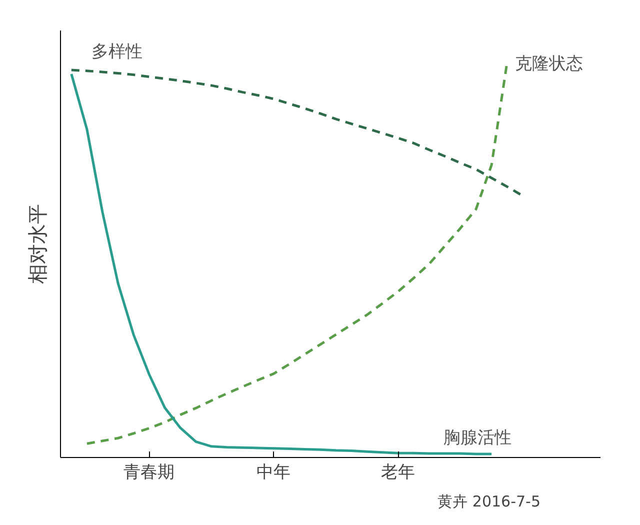 This screenshot has height=525, width=640. What do you see at coordinates (38, 244) in the screenshot?
I see `y-axis-title: 相对水平` at bounding box center [38, 244].